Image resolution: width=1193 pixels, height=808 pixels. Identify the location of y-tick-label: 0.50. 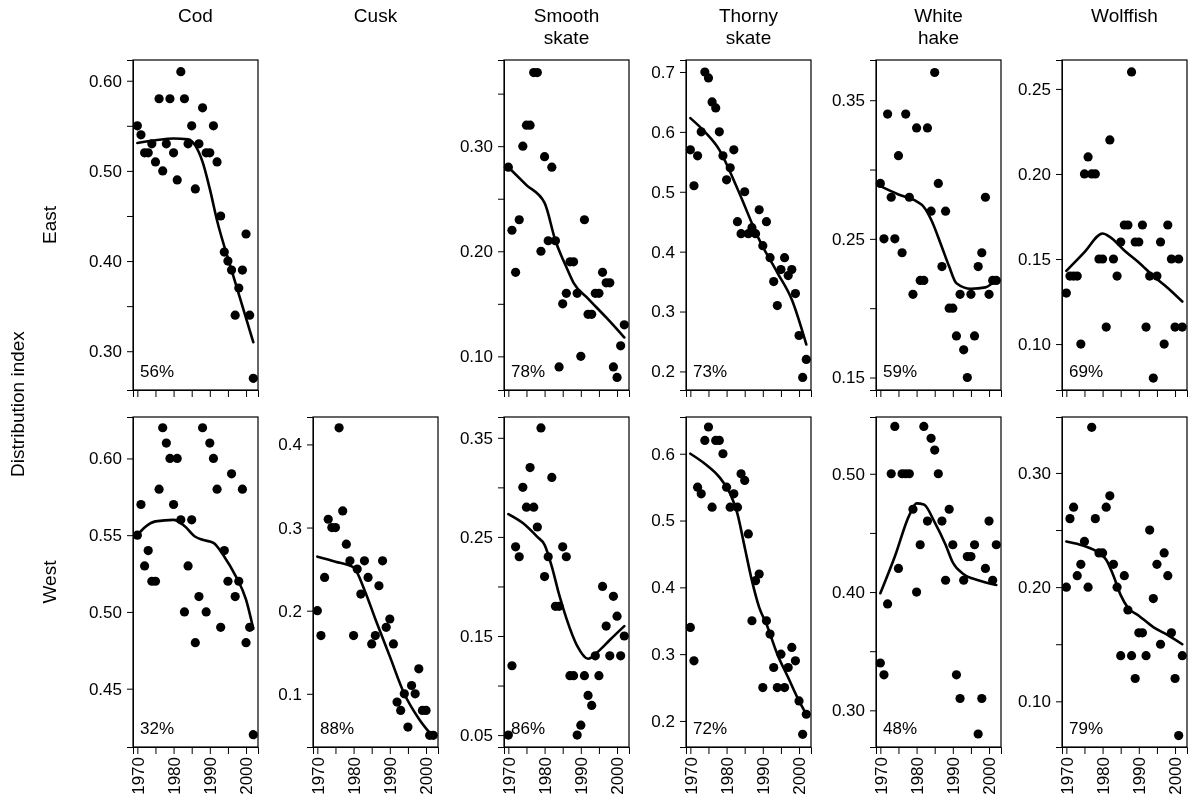
(848, 474).